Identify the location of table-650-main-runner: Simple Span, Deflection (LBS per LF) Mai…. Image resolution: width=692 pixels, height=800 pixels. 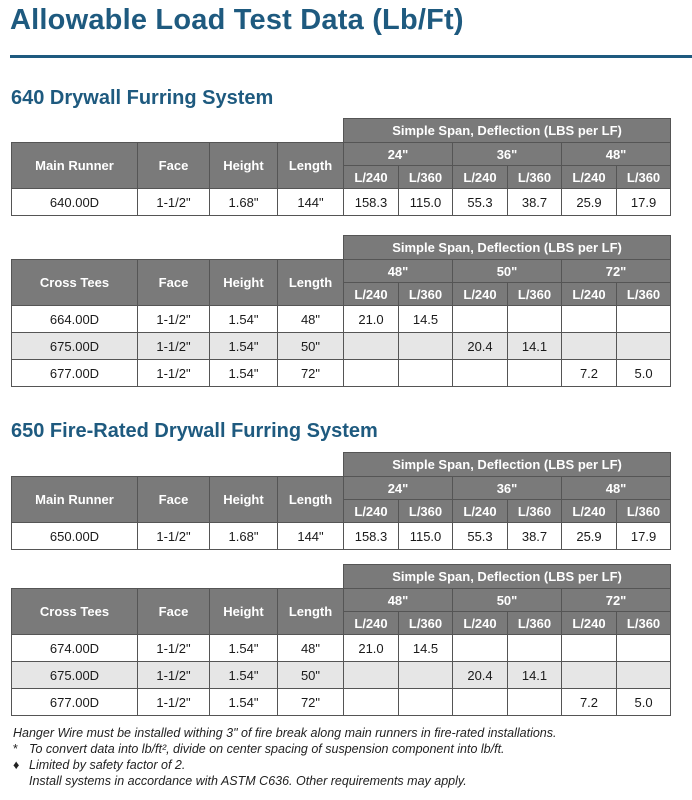
(341, 501).